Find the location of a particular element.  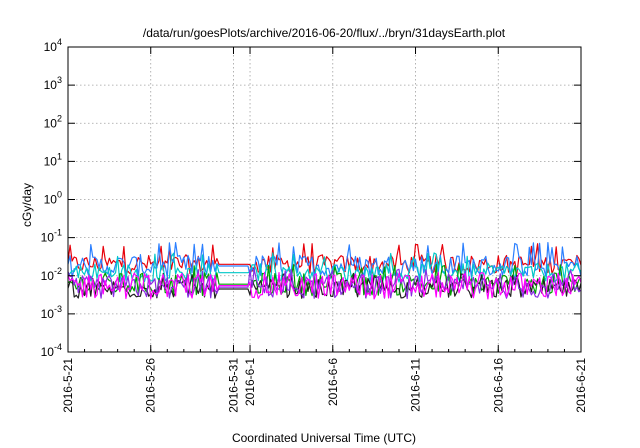

y-tick-label: 10⁻⁴ is located at coordinates (51, 350).